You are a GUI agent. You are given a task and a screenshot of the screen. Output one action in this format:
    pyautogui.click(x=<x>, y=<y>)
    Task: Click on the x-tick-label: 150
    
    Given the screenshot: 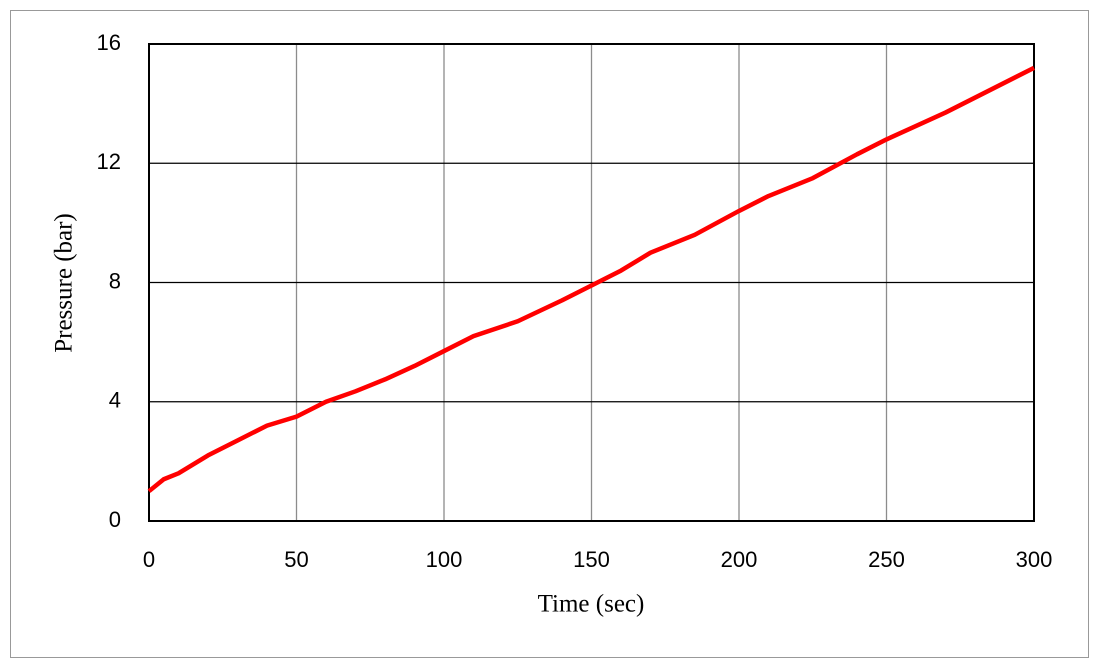 What is the action you would take?
    pyautogui.click(x=591, y=559)
    